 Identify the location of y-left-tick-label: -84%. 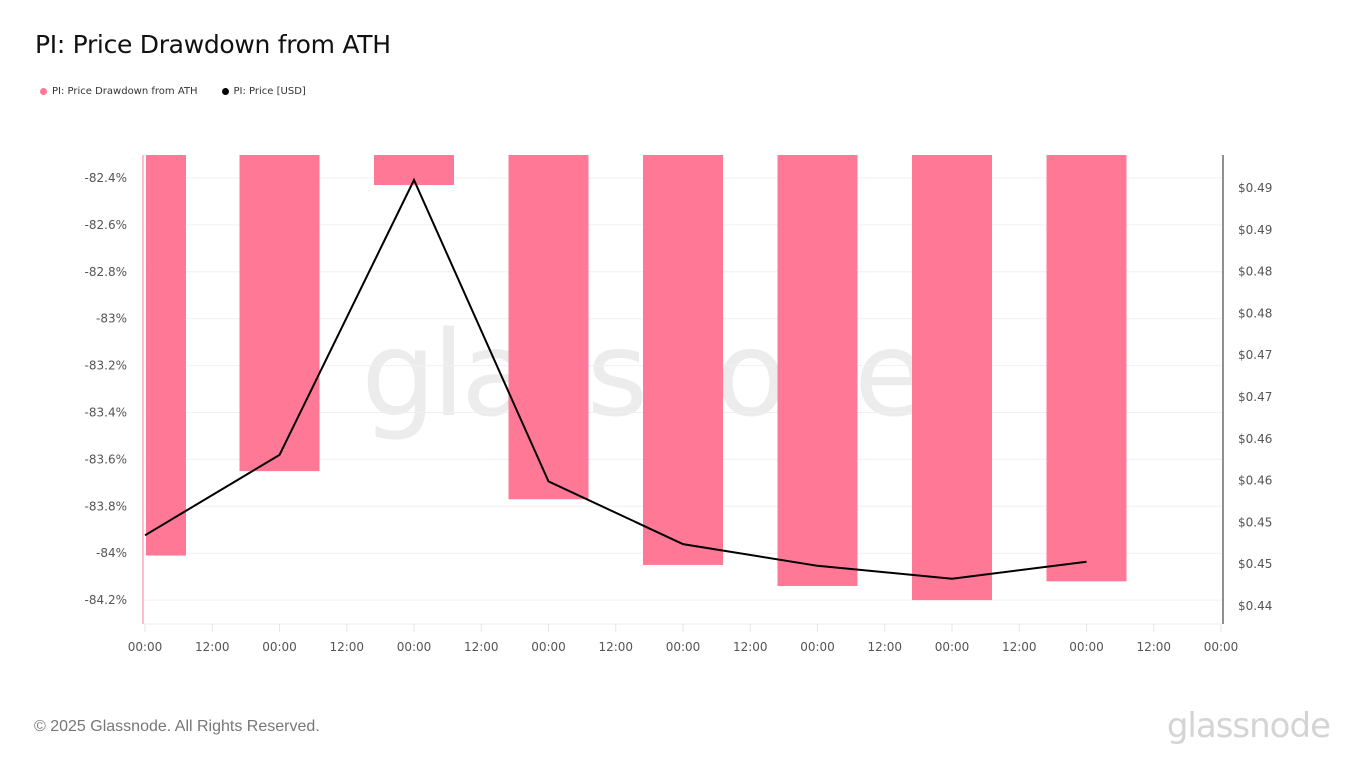
(111, 553).